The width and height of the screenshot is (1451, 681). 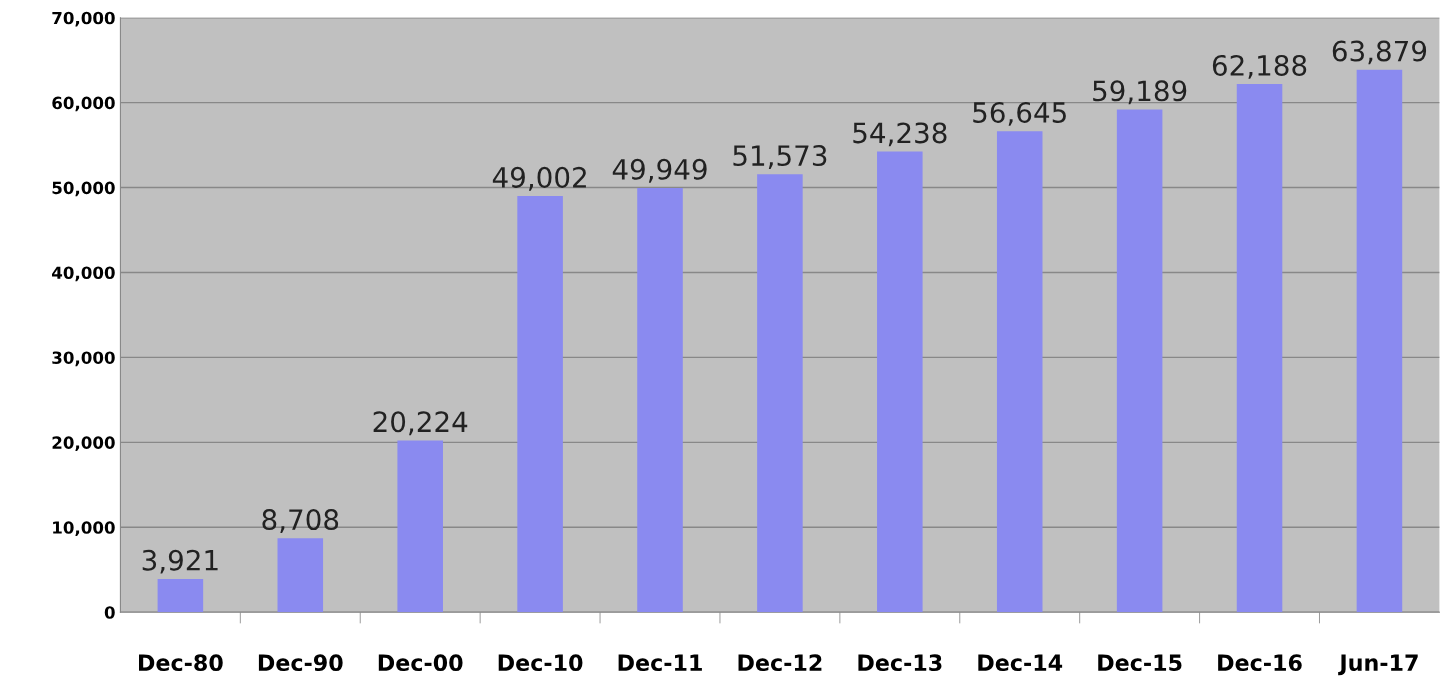 What do you see at coordinates (780, 157) in the screenshot?
I see `data-label: 51,573` at bounding box center [780, 157].